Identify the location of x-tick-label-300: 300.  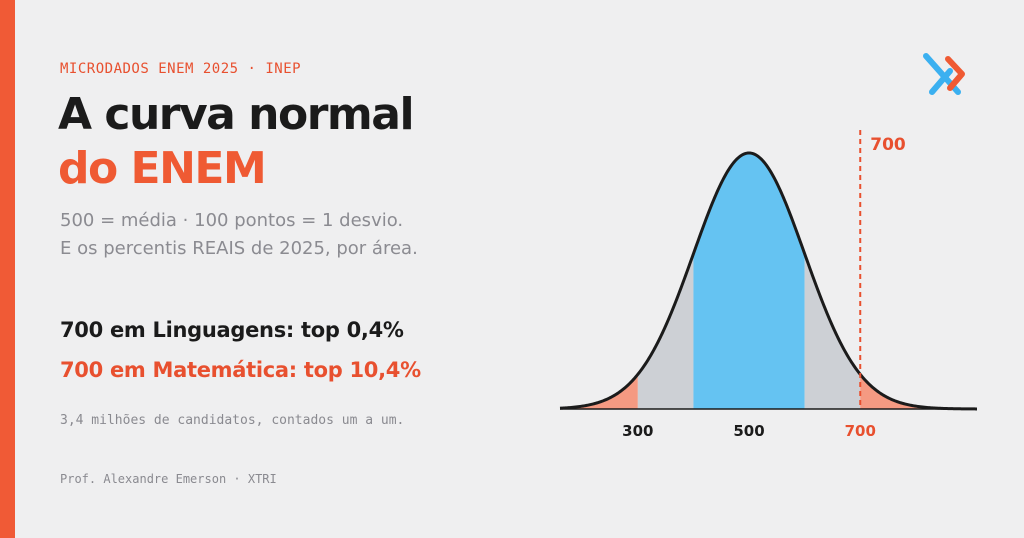
(637, 431).